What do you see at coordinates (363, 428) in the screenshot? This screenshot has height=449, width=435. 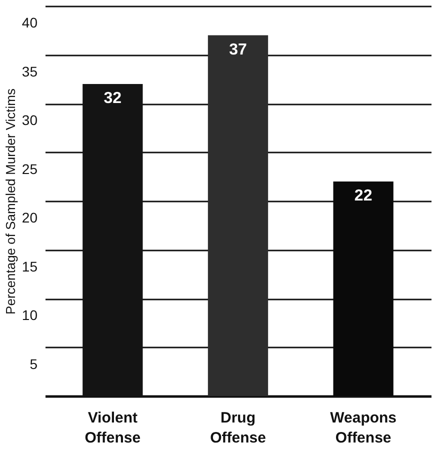 I see `x-tick-label: Weapons Offense` at bounding box center [363, 428].